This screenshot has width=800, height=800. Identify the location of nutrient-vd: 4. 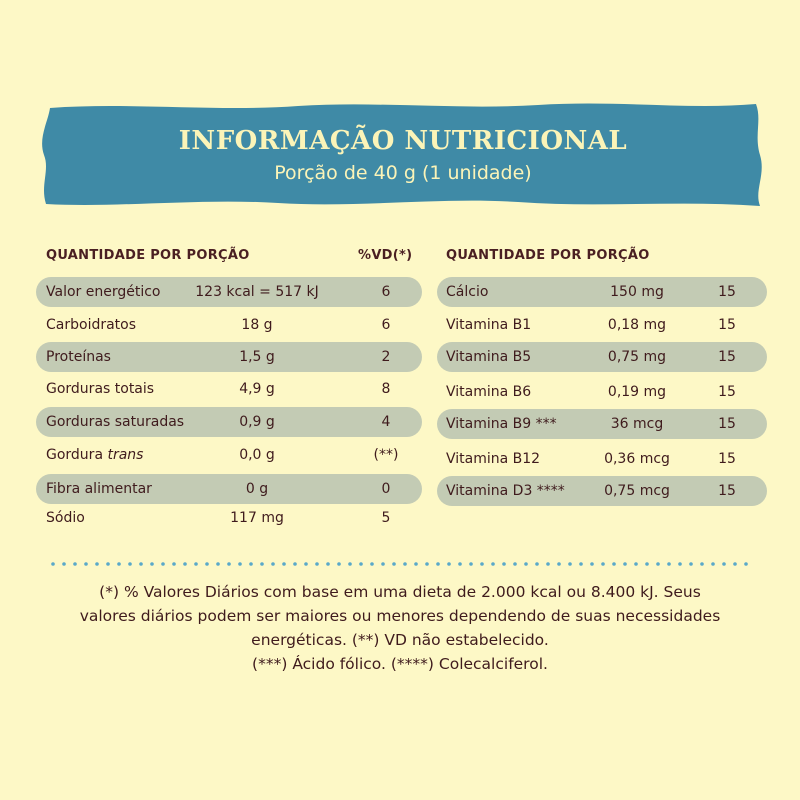
(386, 422).